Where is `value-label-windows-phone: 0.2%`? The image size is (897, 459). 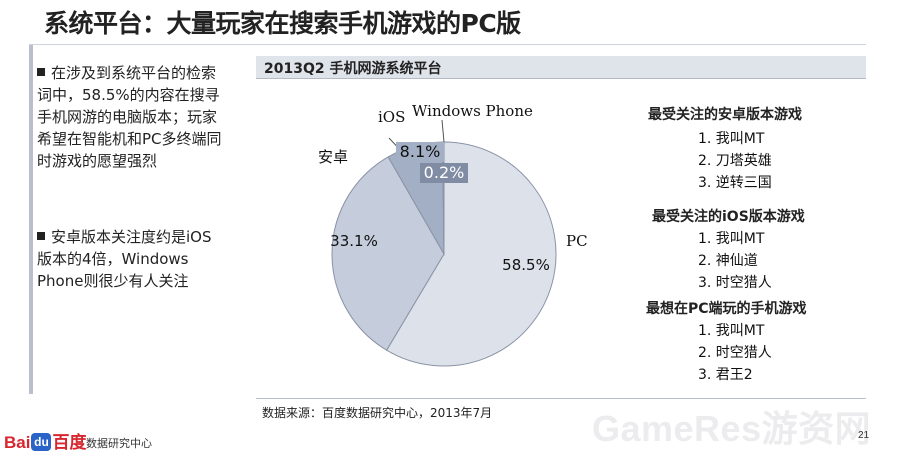 value-label-windows-phone: 0.2% is located at coordinates (444, 172).